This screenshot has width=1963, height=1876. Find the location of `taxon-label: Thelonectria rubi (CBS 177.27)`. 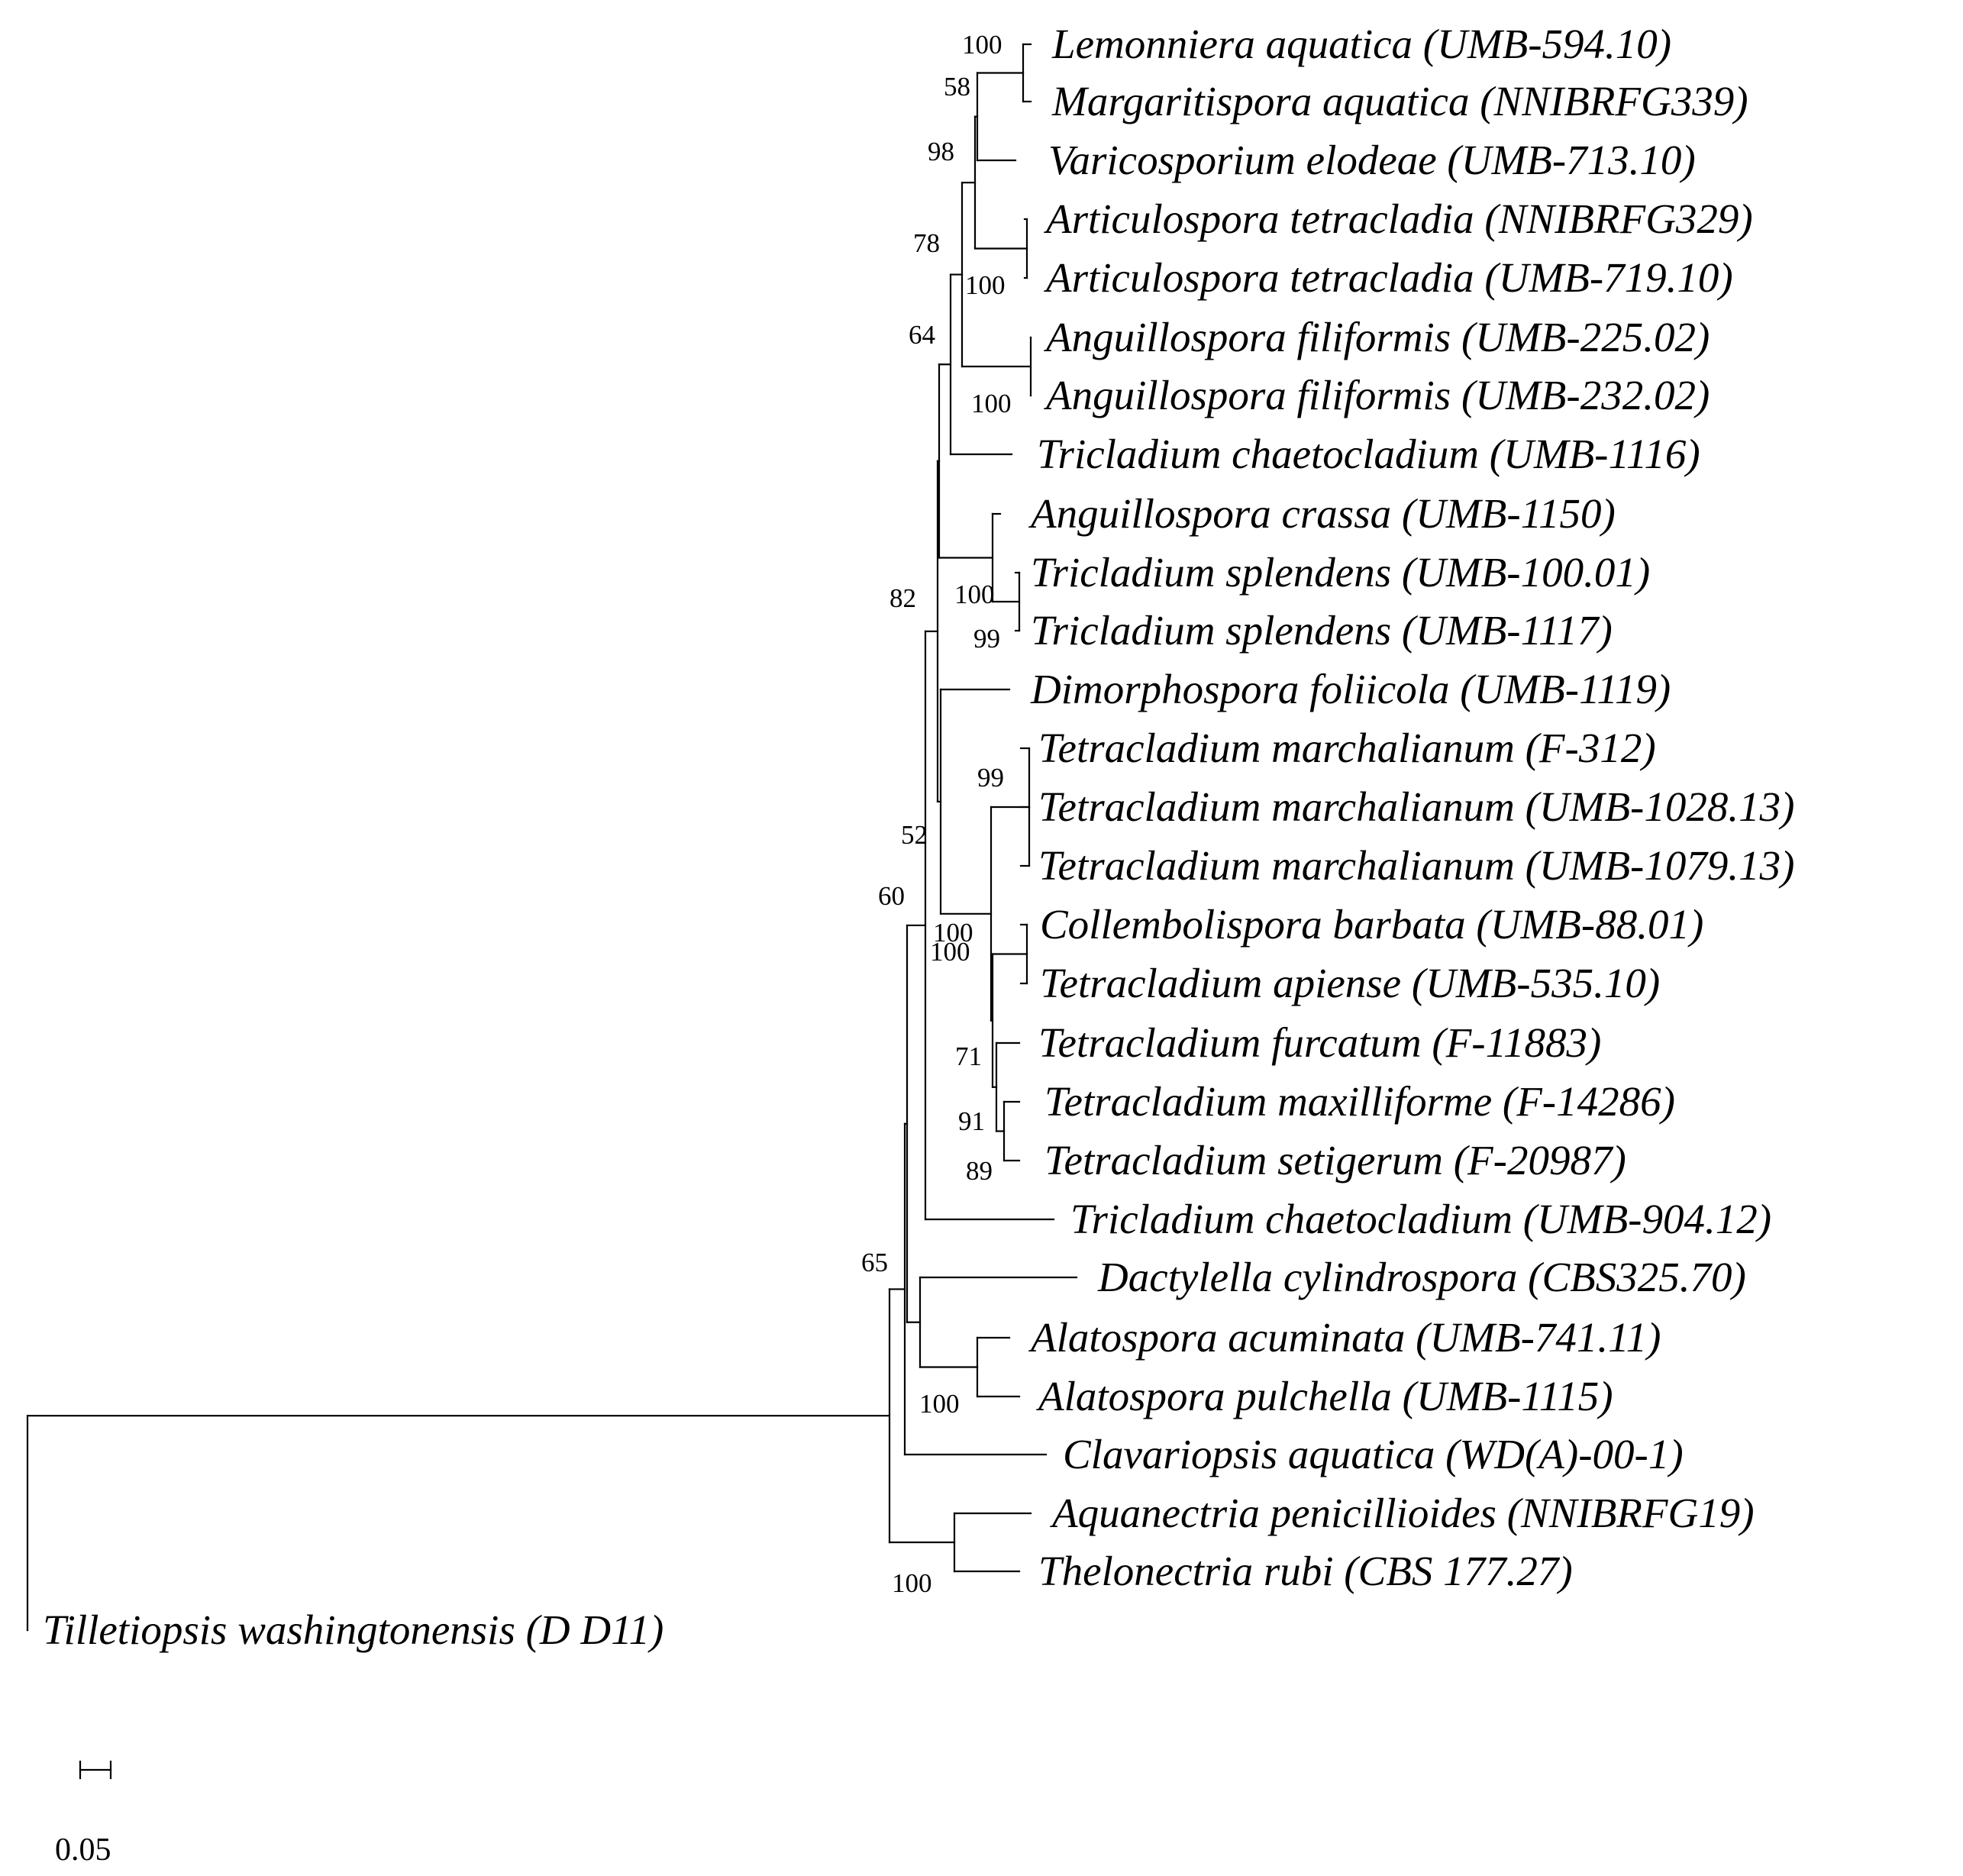

taxon-label: Thelonectria rubi (CBS 177.27) is located at coordinates (1305, 1571).